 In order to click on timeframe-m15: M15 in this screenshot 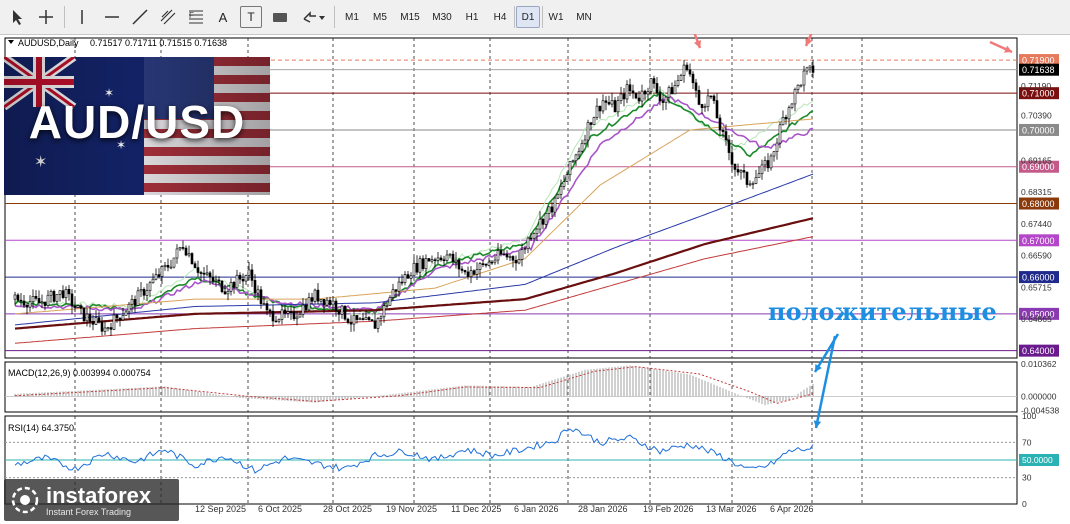, I will do `click(410, 17)`.